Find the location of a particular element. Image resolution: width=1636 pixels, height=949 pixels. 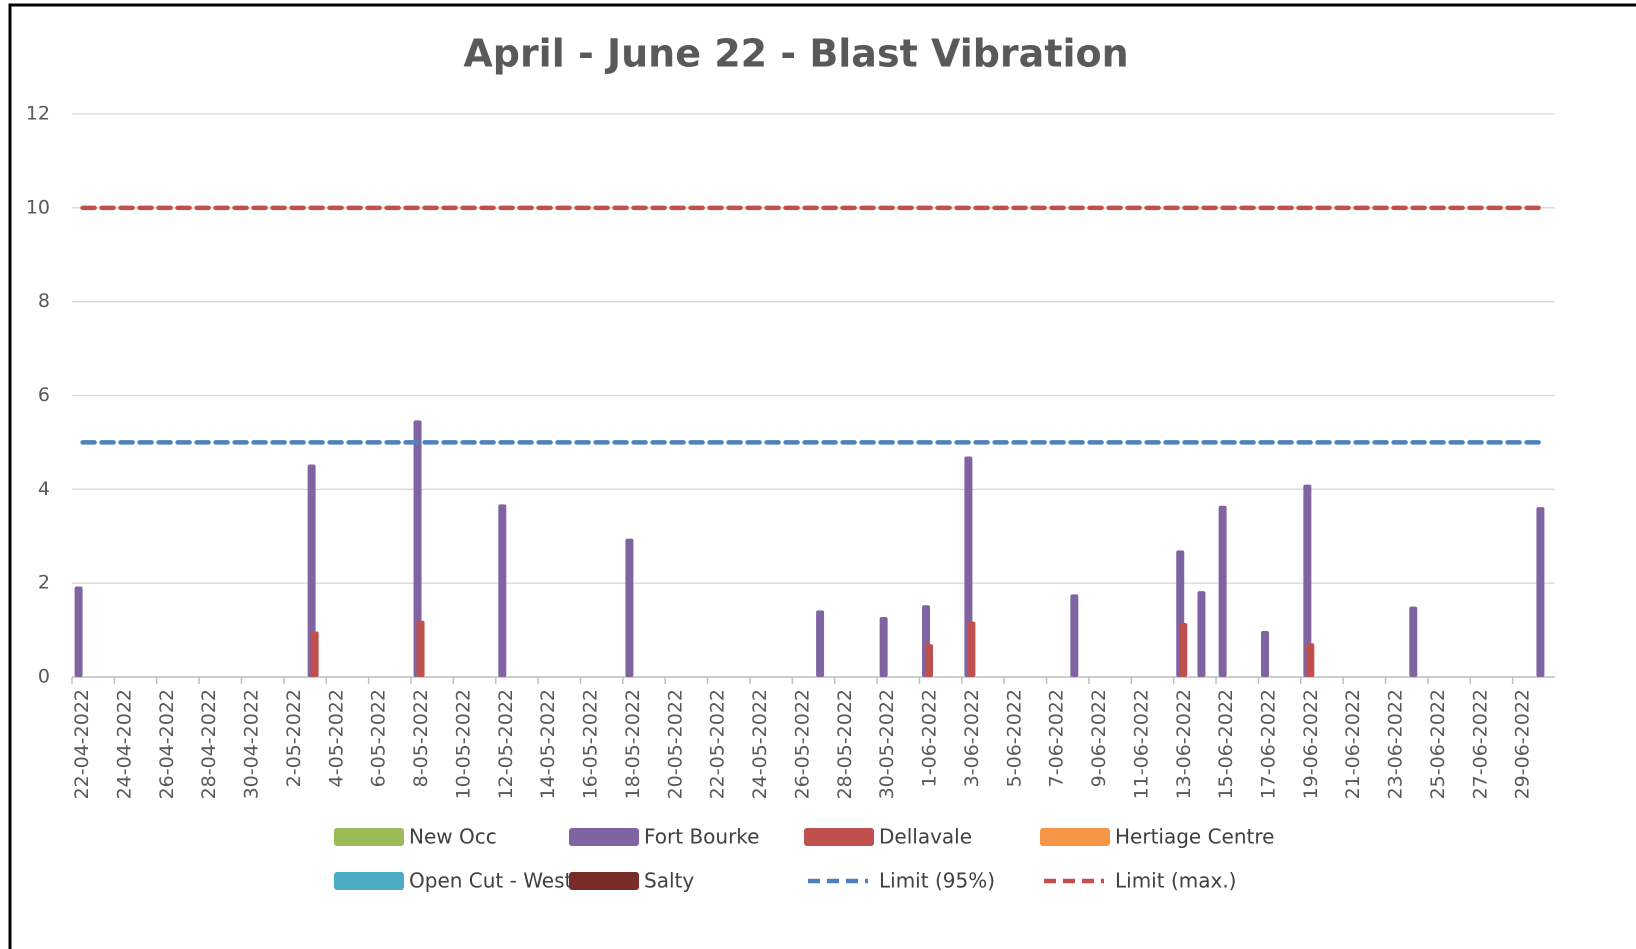

legend-label: Open Cut - West is located at coordinates (491, 881).